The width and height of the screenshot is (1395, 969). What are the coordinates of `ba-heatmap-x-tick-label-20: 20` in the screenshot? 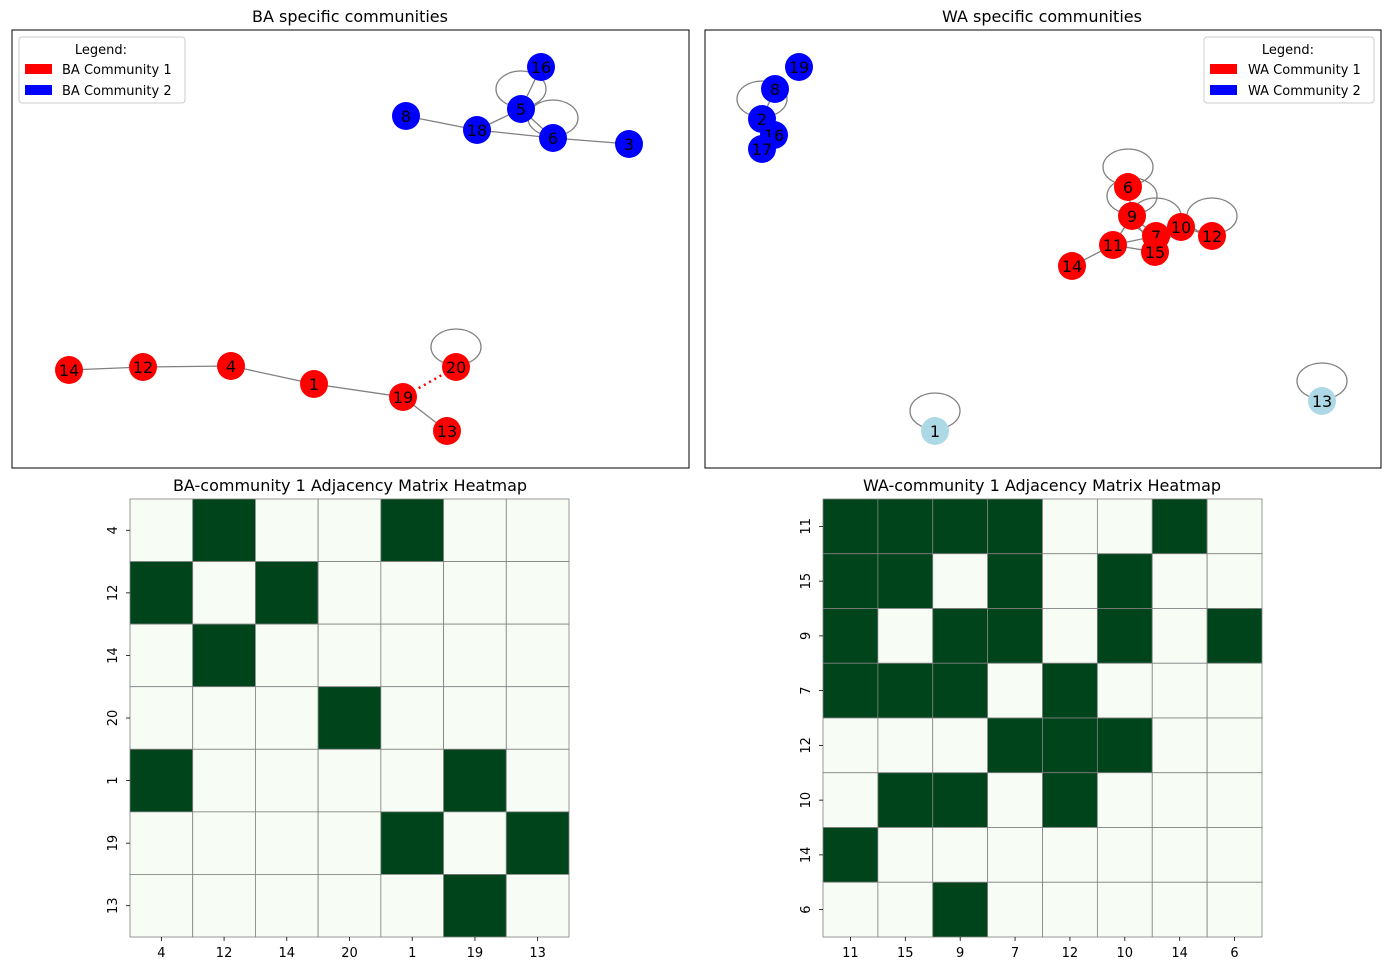 It's located at (349, 953).